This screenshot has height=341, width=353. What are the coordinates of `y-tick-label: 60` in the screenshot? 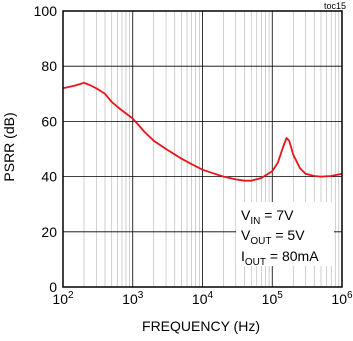 It's located at (49, 121).